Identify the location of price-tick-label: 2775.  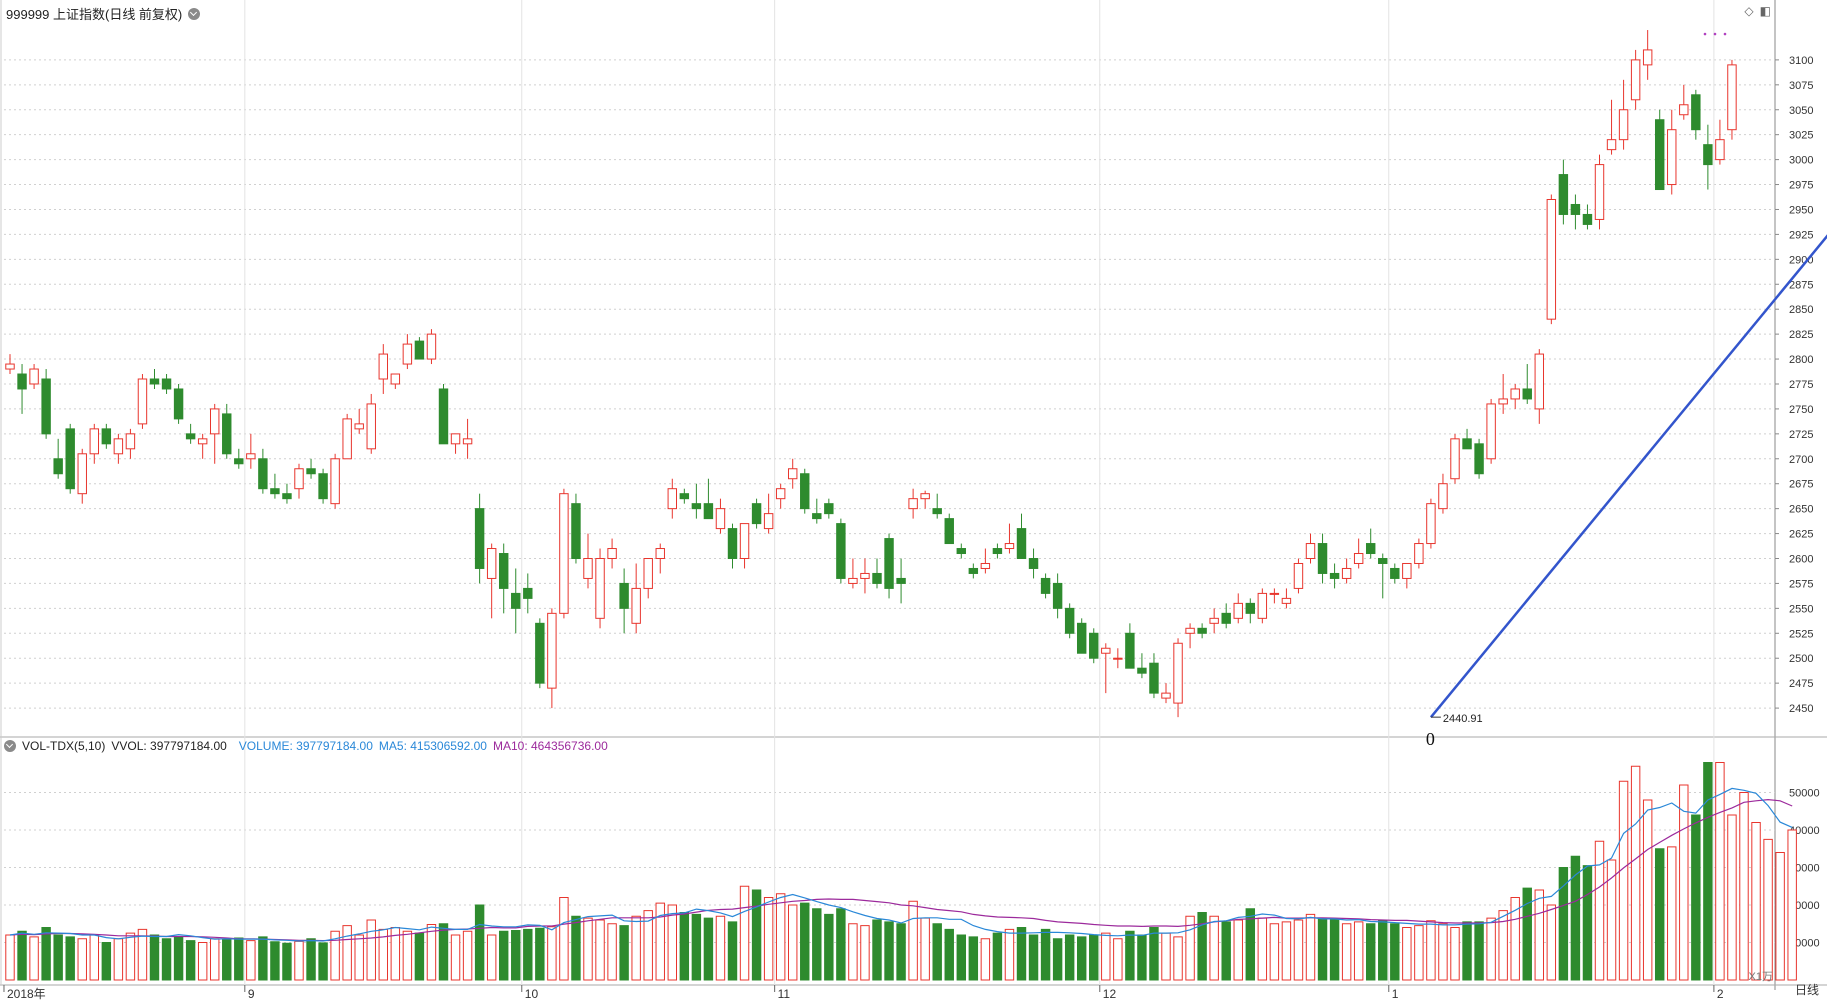
(1801, 385).